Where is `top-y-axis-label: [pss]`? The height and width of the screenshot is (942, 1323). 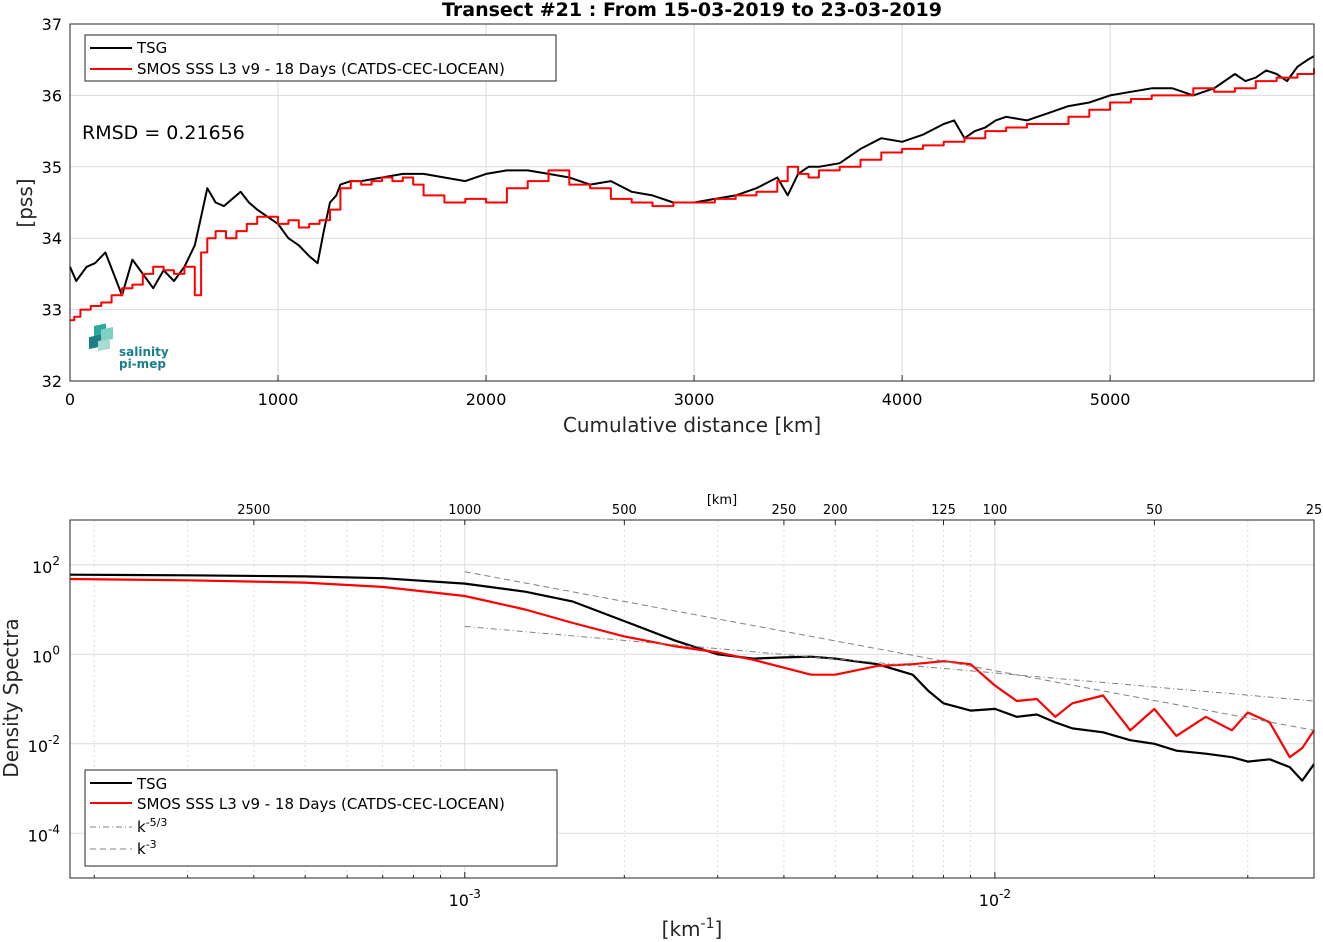
top-y-axis-label: [pss] is located at coordinates (25, 202).